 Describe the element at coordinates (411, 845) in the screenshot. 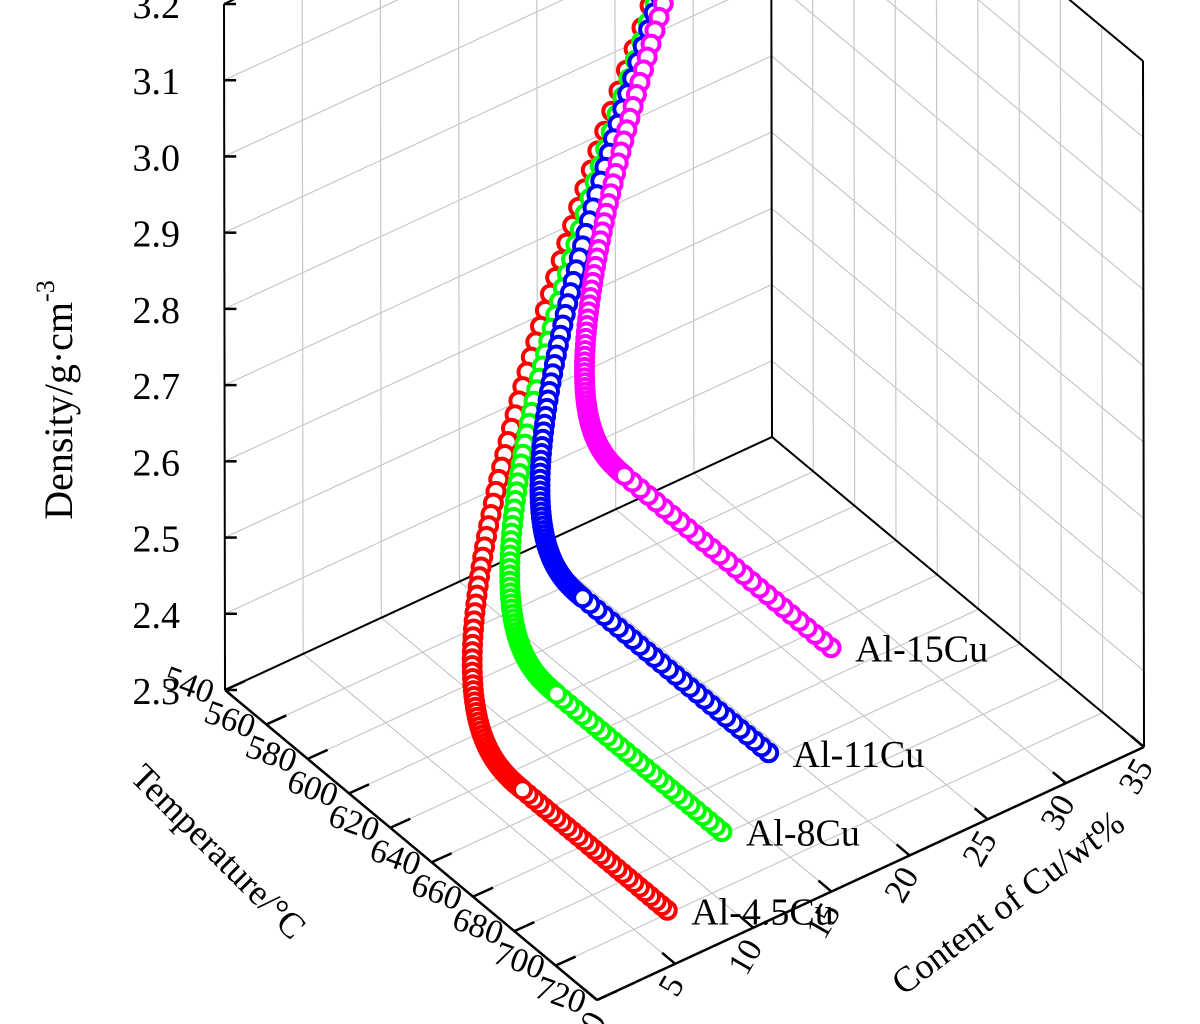

I see `temperature-axis-line` at that location.